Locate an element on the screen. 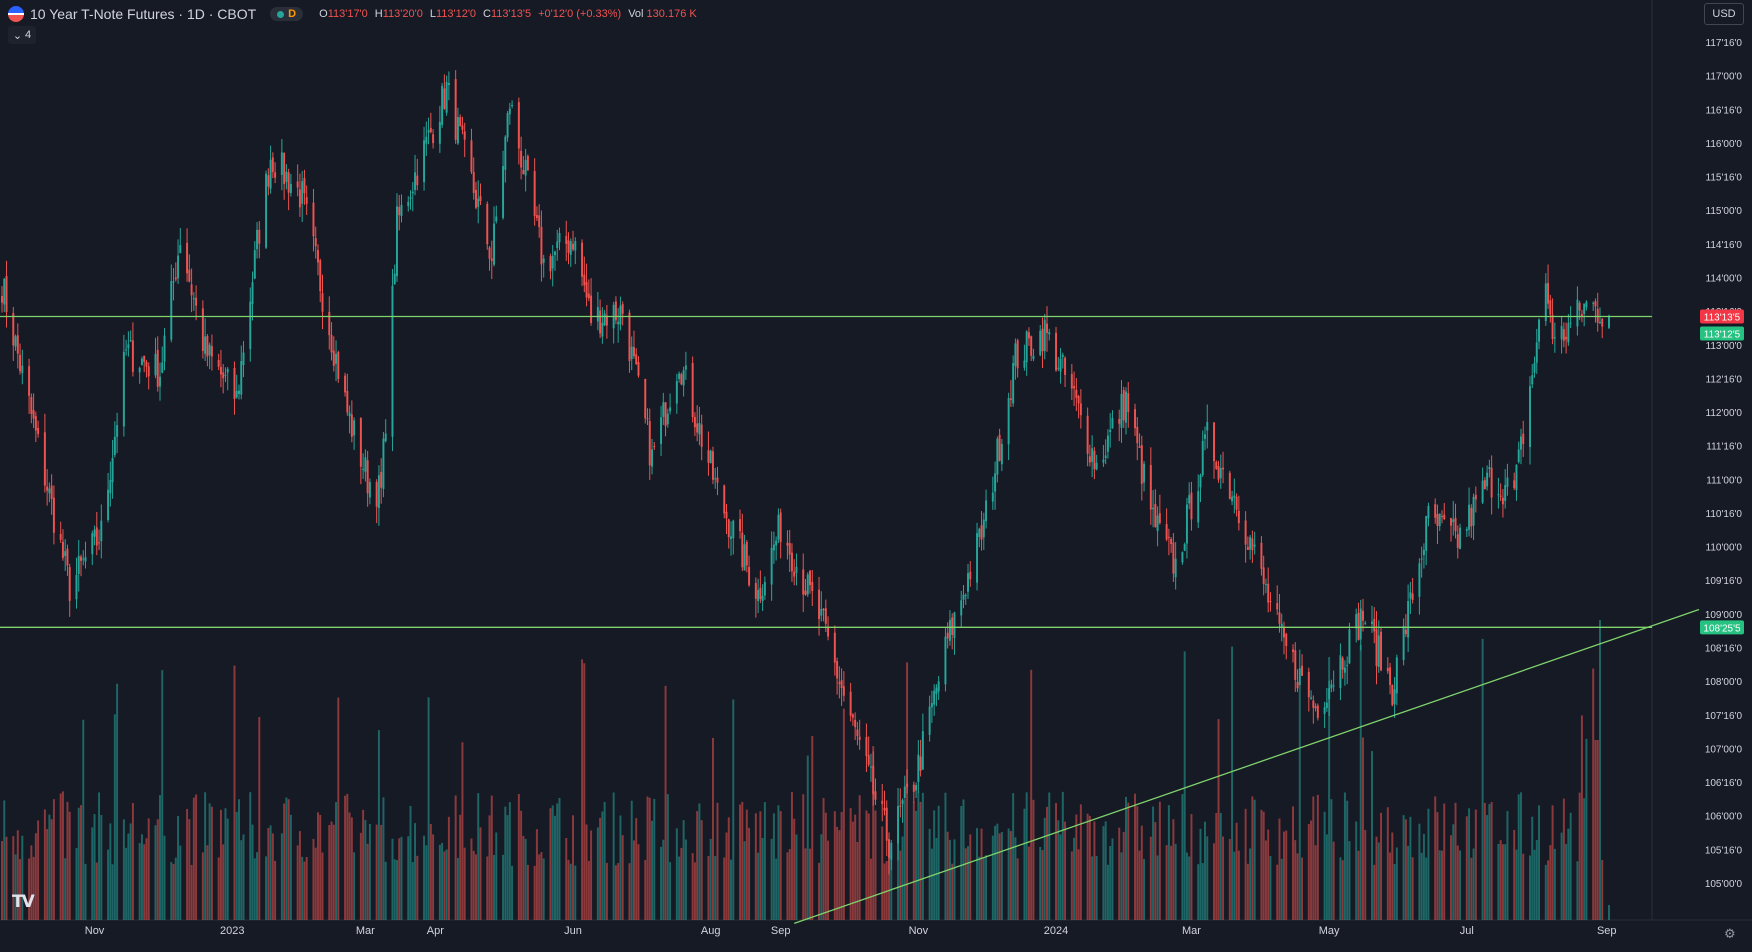 Image resolution: width=1752 pixels, height=952 pixels. market-status-badge: D is located at coordinates (287, 14).